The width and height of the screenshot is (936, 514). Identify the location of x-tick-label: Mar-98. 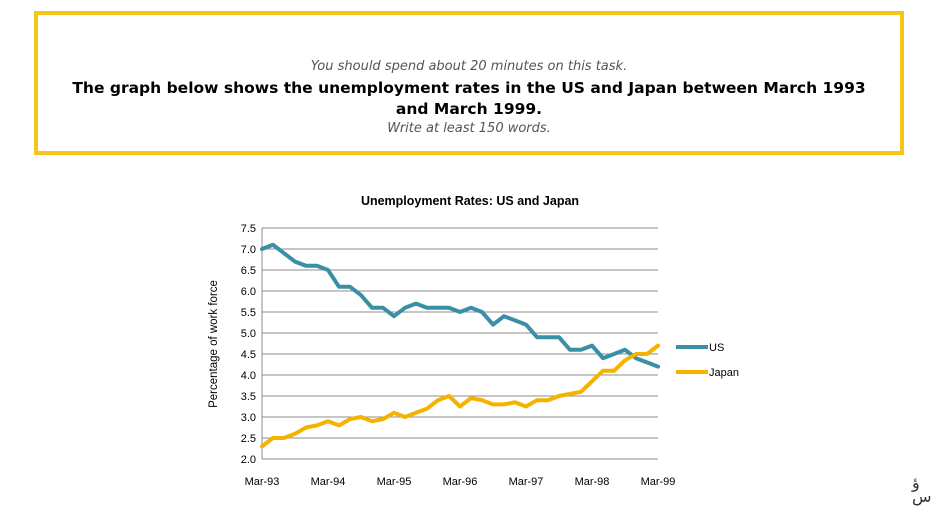
(592, 482).